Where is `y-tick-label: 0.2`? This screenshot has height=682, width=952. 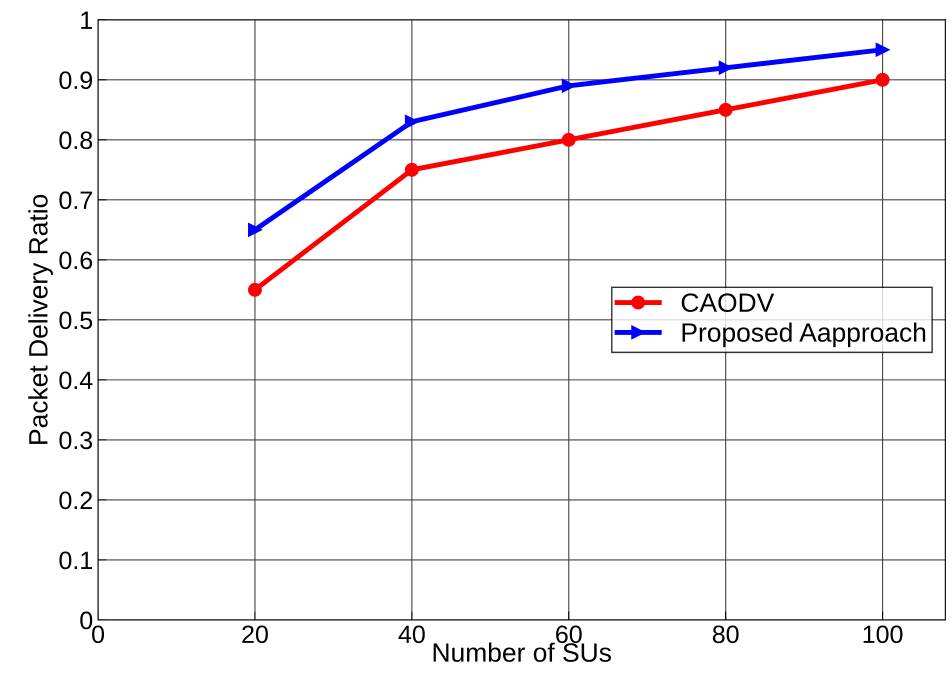
y-tick-label: 0.2 is located at coordinates (75, 501).